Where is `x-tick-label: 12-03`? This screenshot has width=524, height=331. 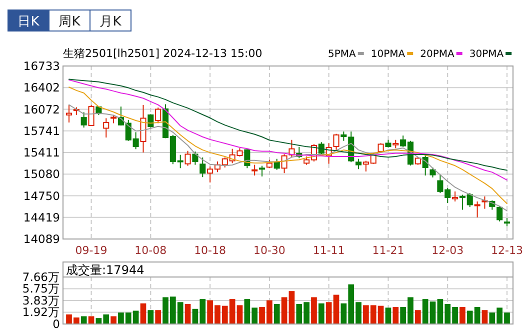
x-tick-label: 12-03 is located at coordinates (448, 250).